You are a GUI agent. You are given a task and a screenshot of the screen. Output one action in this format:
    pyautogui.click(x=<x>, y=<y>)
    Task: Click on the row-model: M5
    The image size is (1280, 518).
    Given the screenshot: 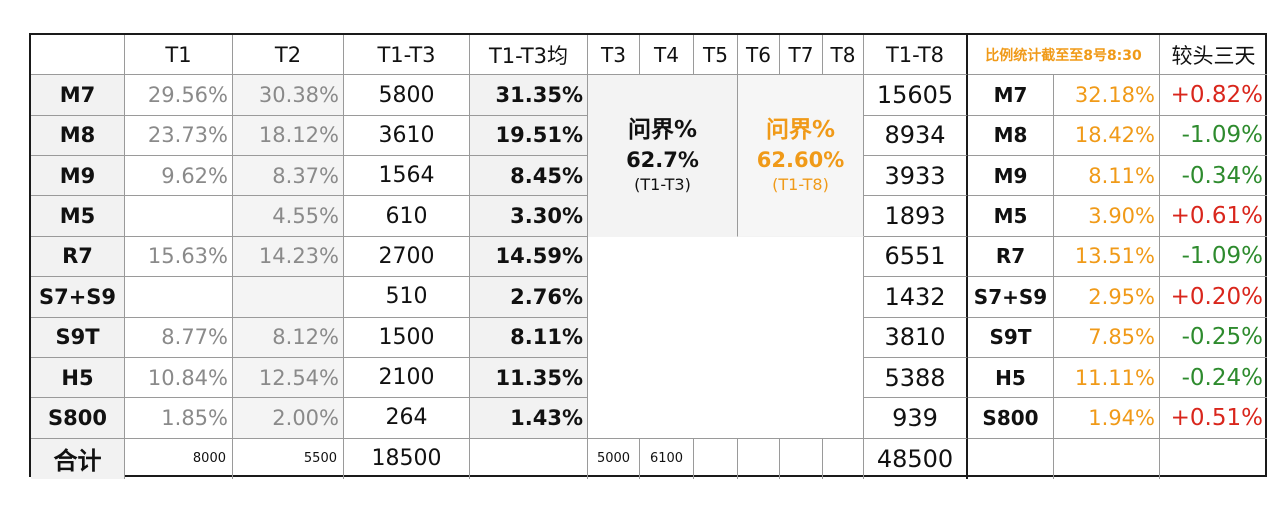 What is the action you would take?
    pyautogui.click(x=78, y=216)
    